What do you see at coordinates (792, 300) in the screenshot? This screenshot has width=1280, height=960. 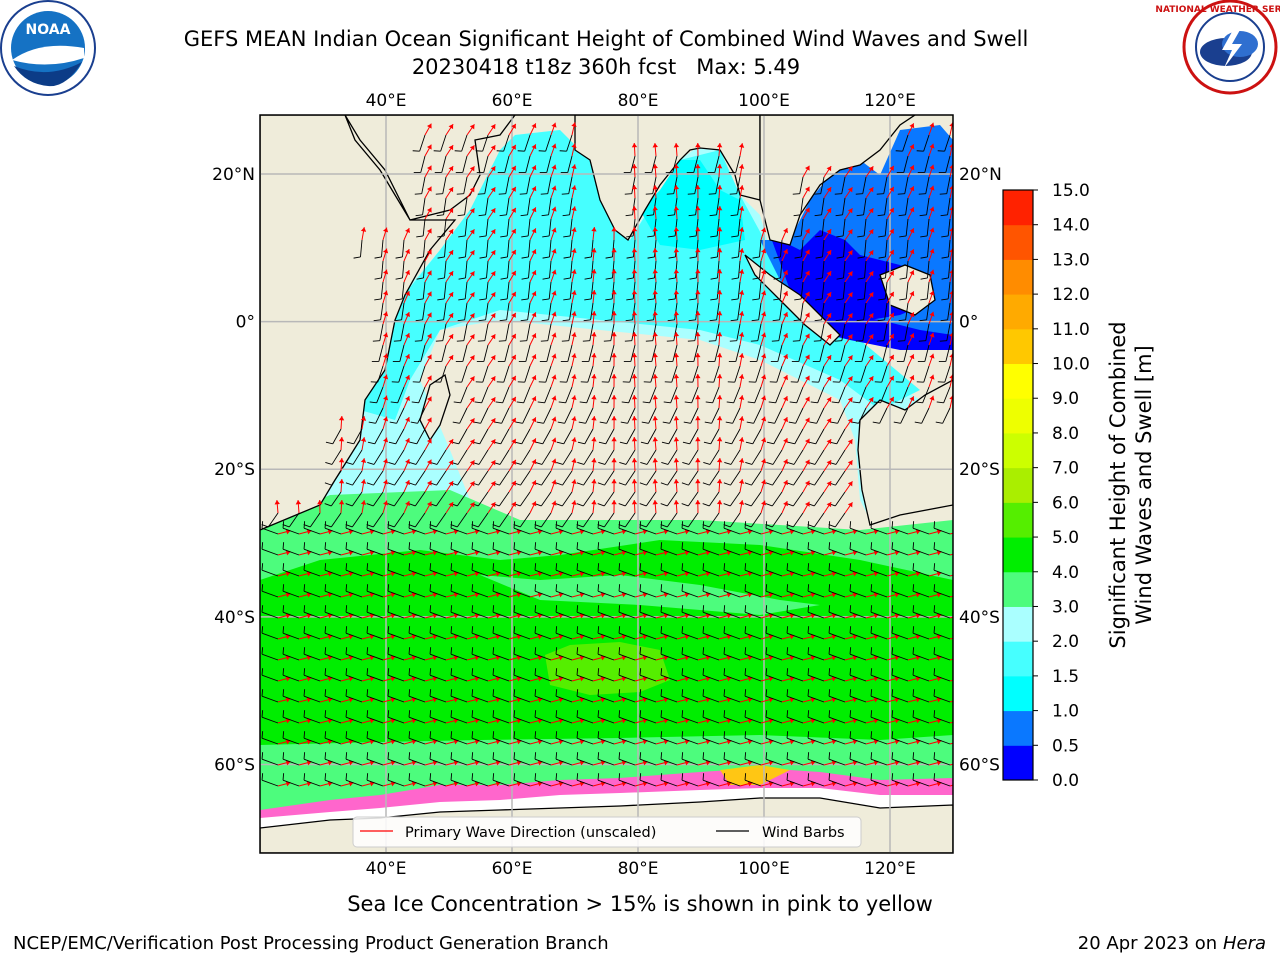 I see `sumatra` at bounding box center [792, 300].